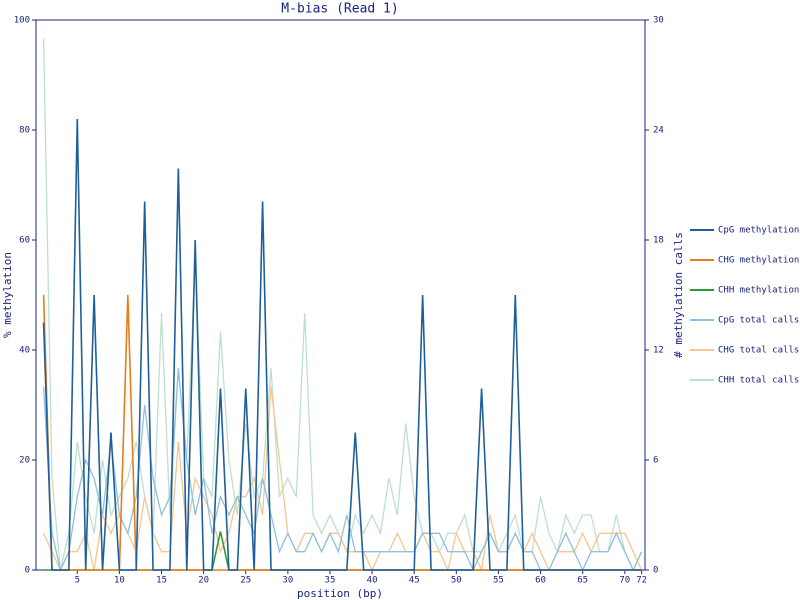 The width and height of the screenshot is (800, 600). I want to click on y-tick-label: 0, so click(27, 571).